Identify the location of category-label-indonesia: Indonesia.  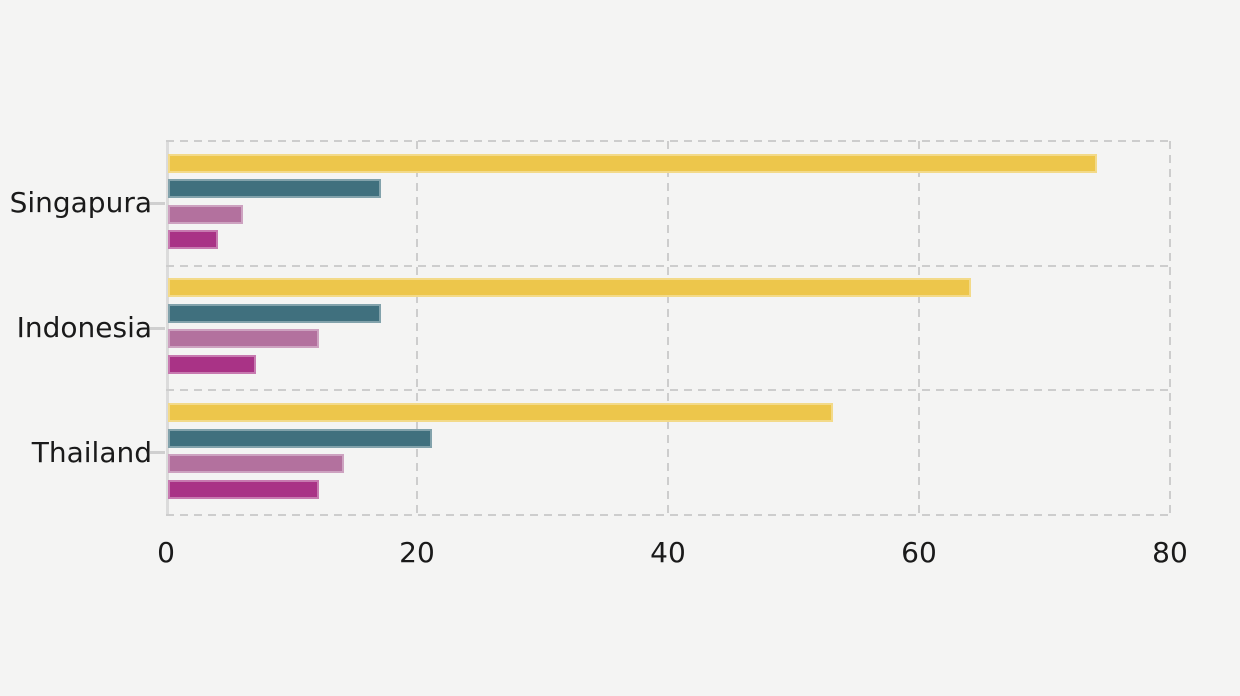
(84, 327).